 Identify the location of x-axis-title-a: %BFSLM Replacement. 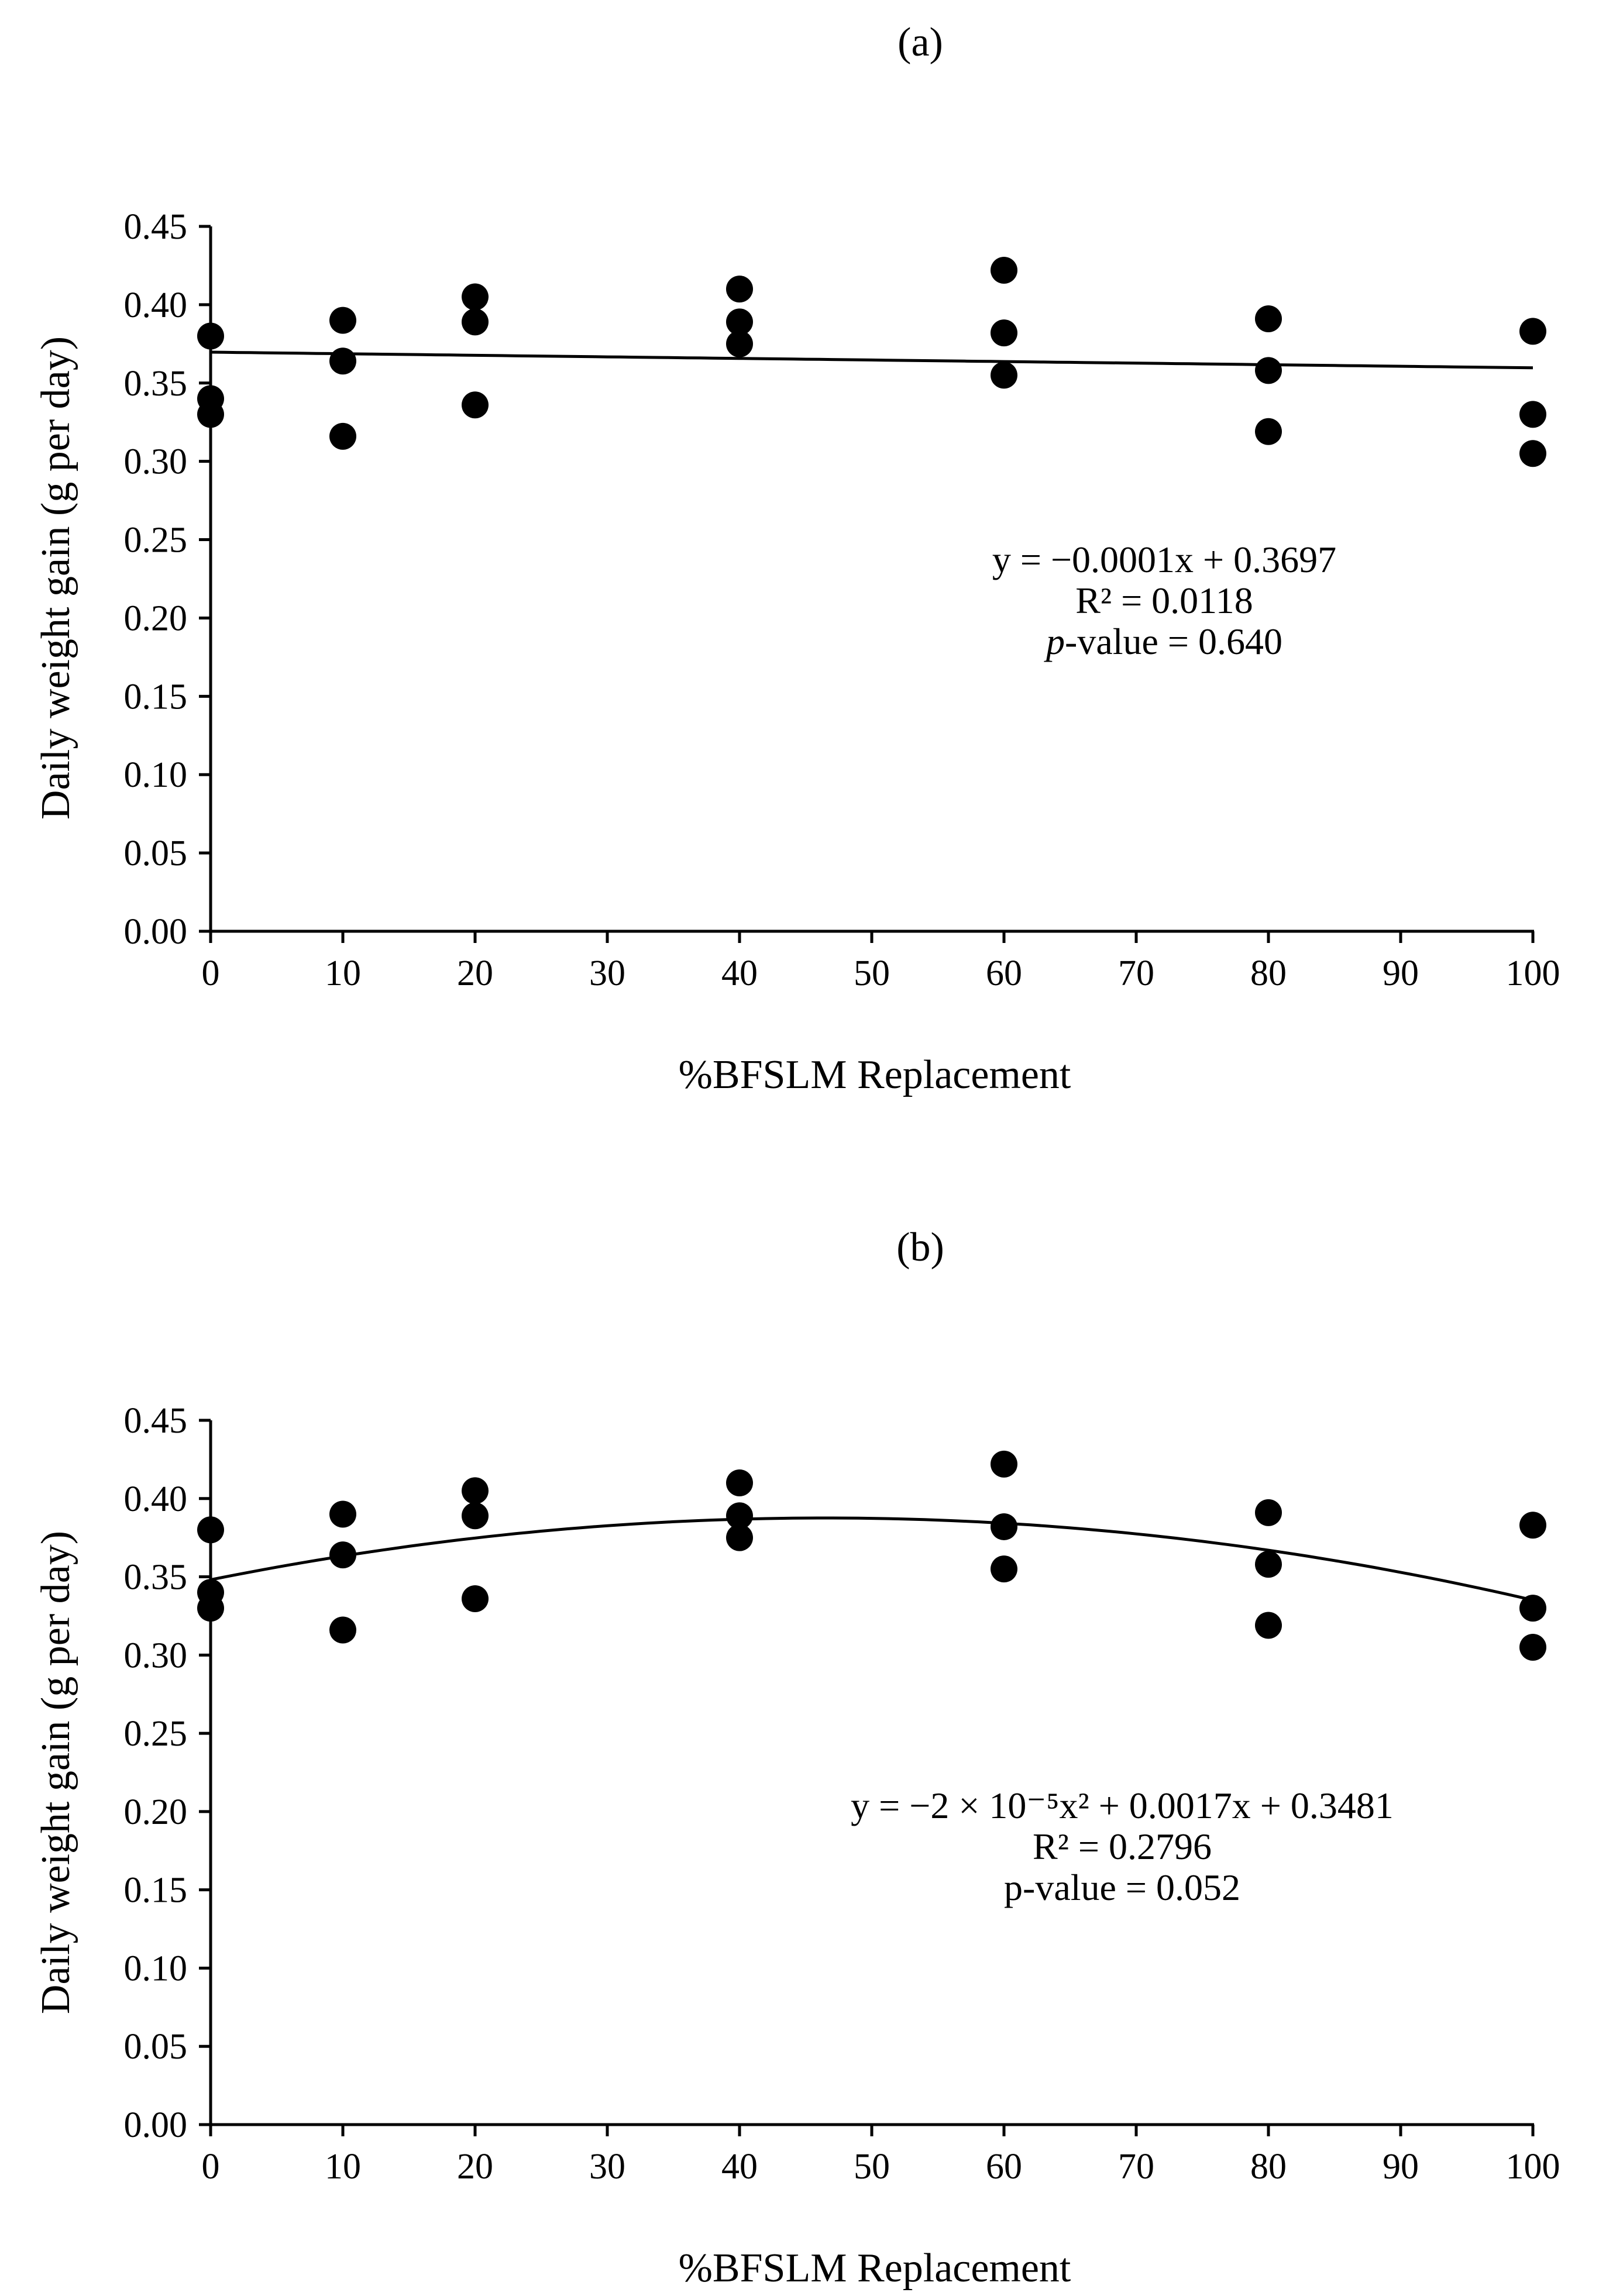
(875, 1074).